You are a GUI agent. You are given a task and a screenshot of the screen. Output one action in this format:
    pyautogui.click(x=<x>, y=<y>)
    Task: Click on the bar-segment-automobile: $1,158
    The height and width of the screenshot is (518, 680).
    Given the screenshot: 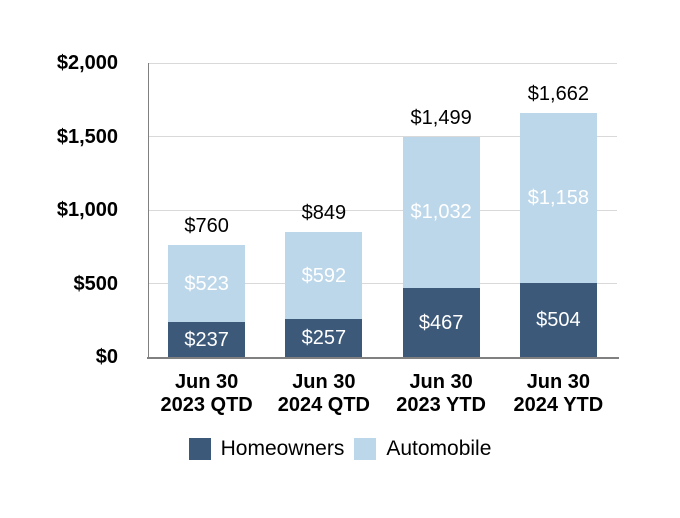 What is the action you would take?
    pyautogui.click(x=558, y=197)
    